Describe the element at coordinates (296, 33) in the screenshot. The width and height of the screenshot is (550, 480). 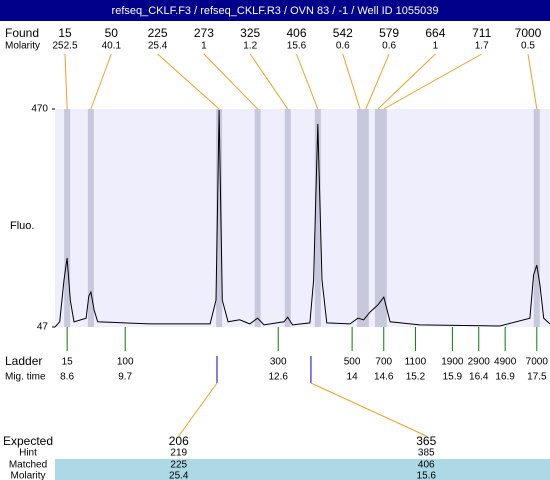
I see `found-size: 406` at that location.